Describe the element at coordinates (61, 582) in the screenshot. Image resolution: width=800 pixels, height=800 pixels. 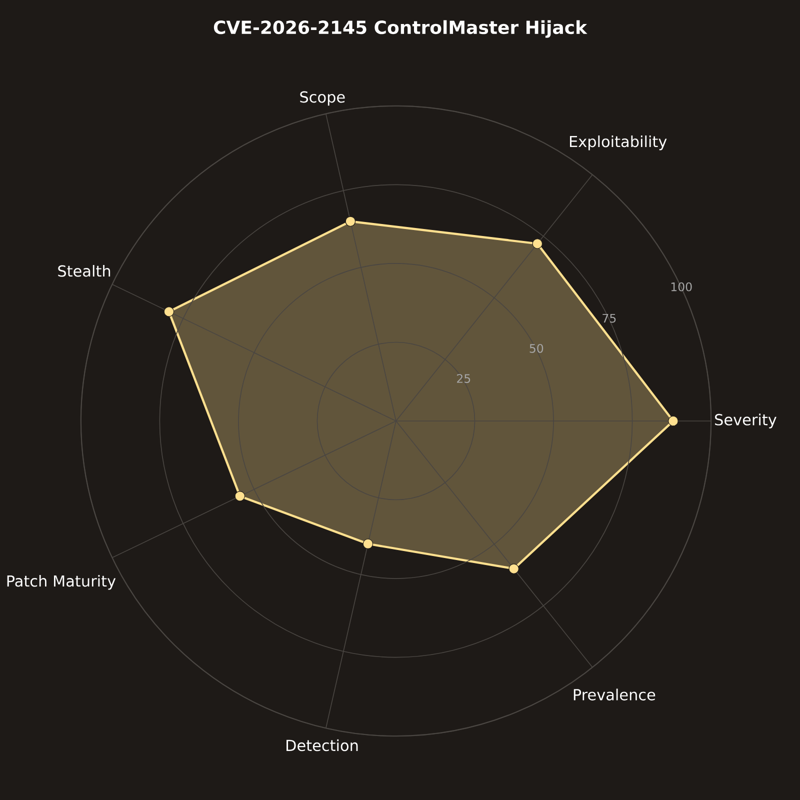
I see `spoke-label: Patch Maturity` at that location.